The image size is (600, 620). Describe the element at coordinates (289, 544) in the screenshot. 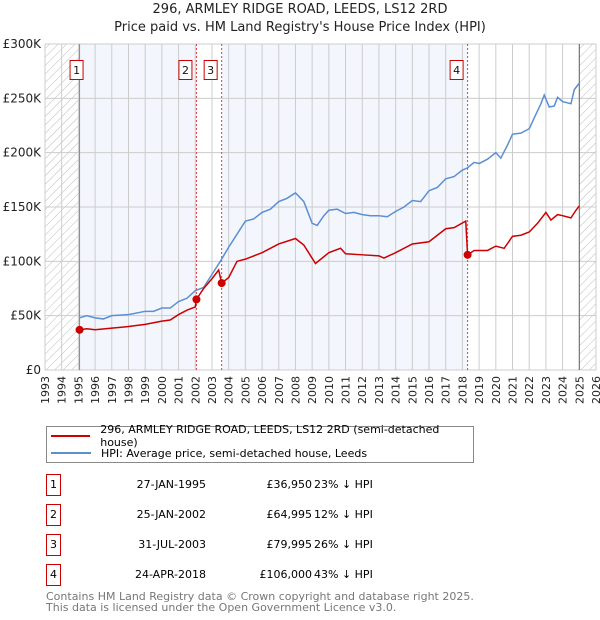

I see `transaction-price: £79,995` at that location.